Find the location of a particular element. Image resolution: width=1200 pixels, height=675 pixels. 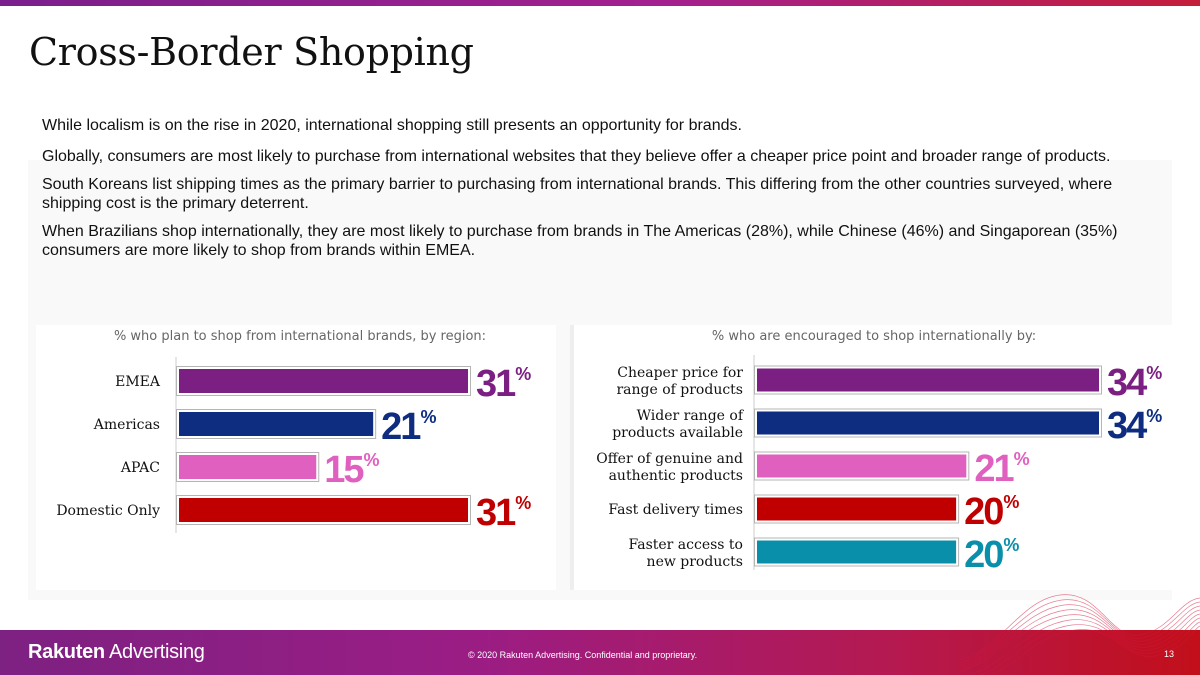

page-title: Cross-Border Shopping is located at coordinates (251, 52).